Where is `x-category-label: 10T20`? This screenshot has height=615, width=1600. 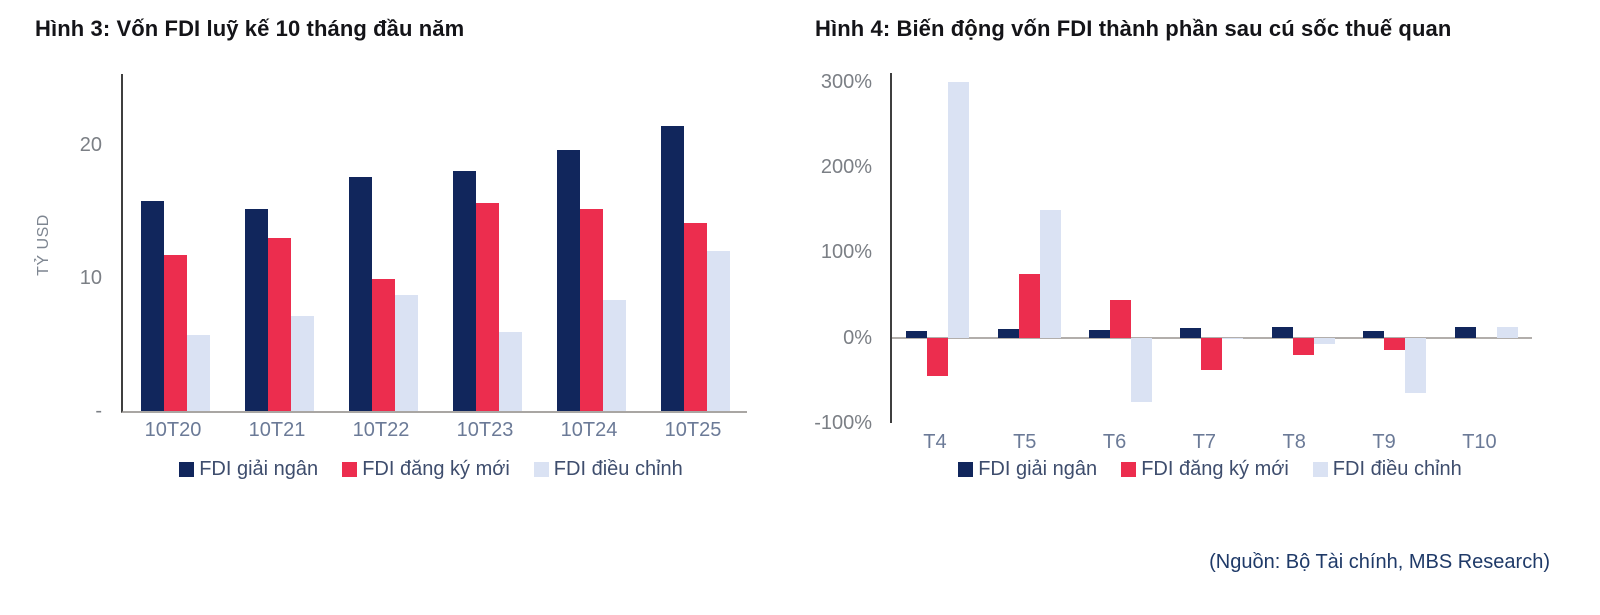
x-category-label: 10T20 is located at coordinates (173, 430).